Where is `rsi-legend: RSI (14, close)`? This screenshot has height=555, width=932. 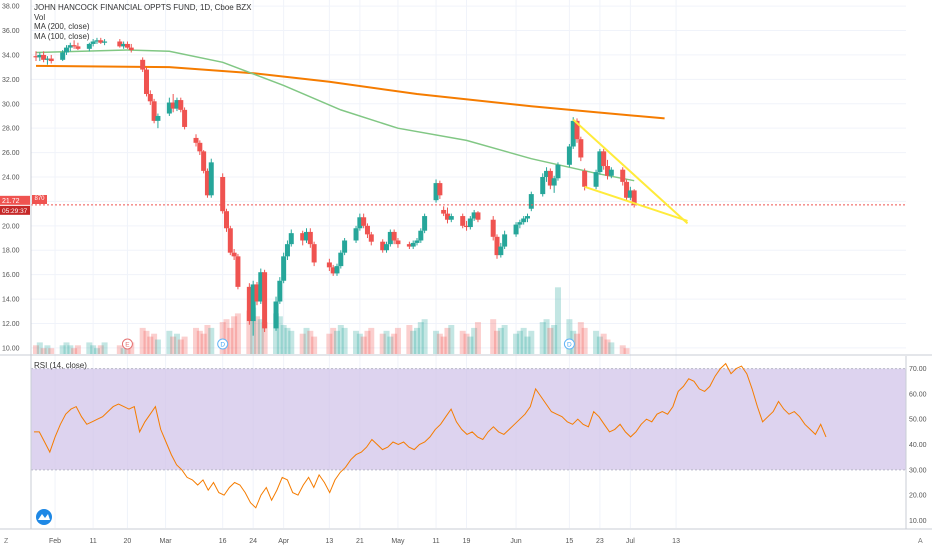
rsi-legend: RSI (14, close) is located at coordinates (60, 365).